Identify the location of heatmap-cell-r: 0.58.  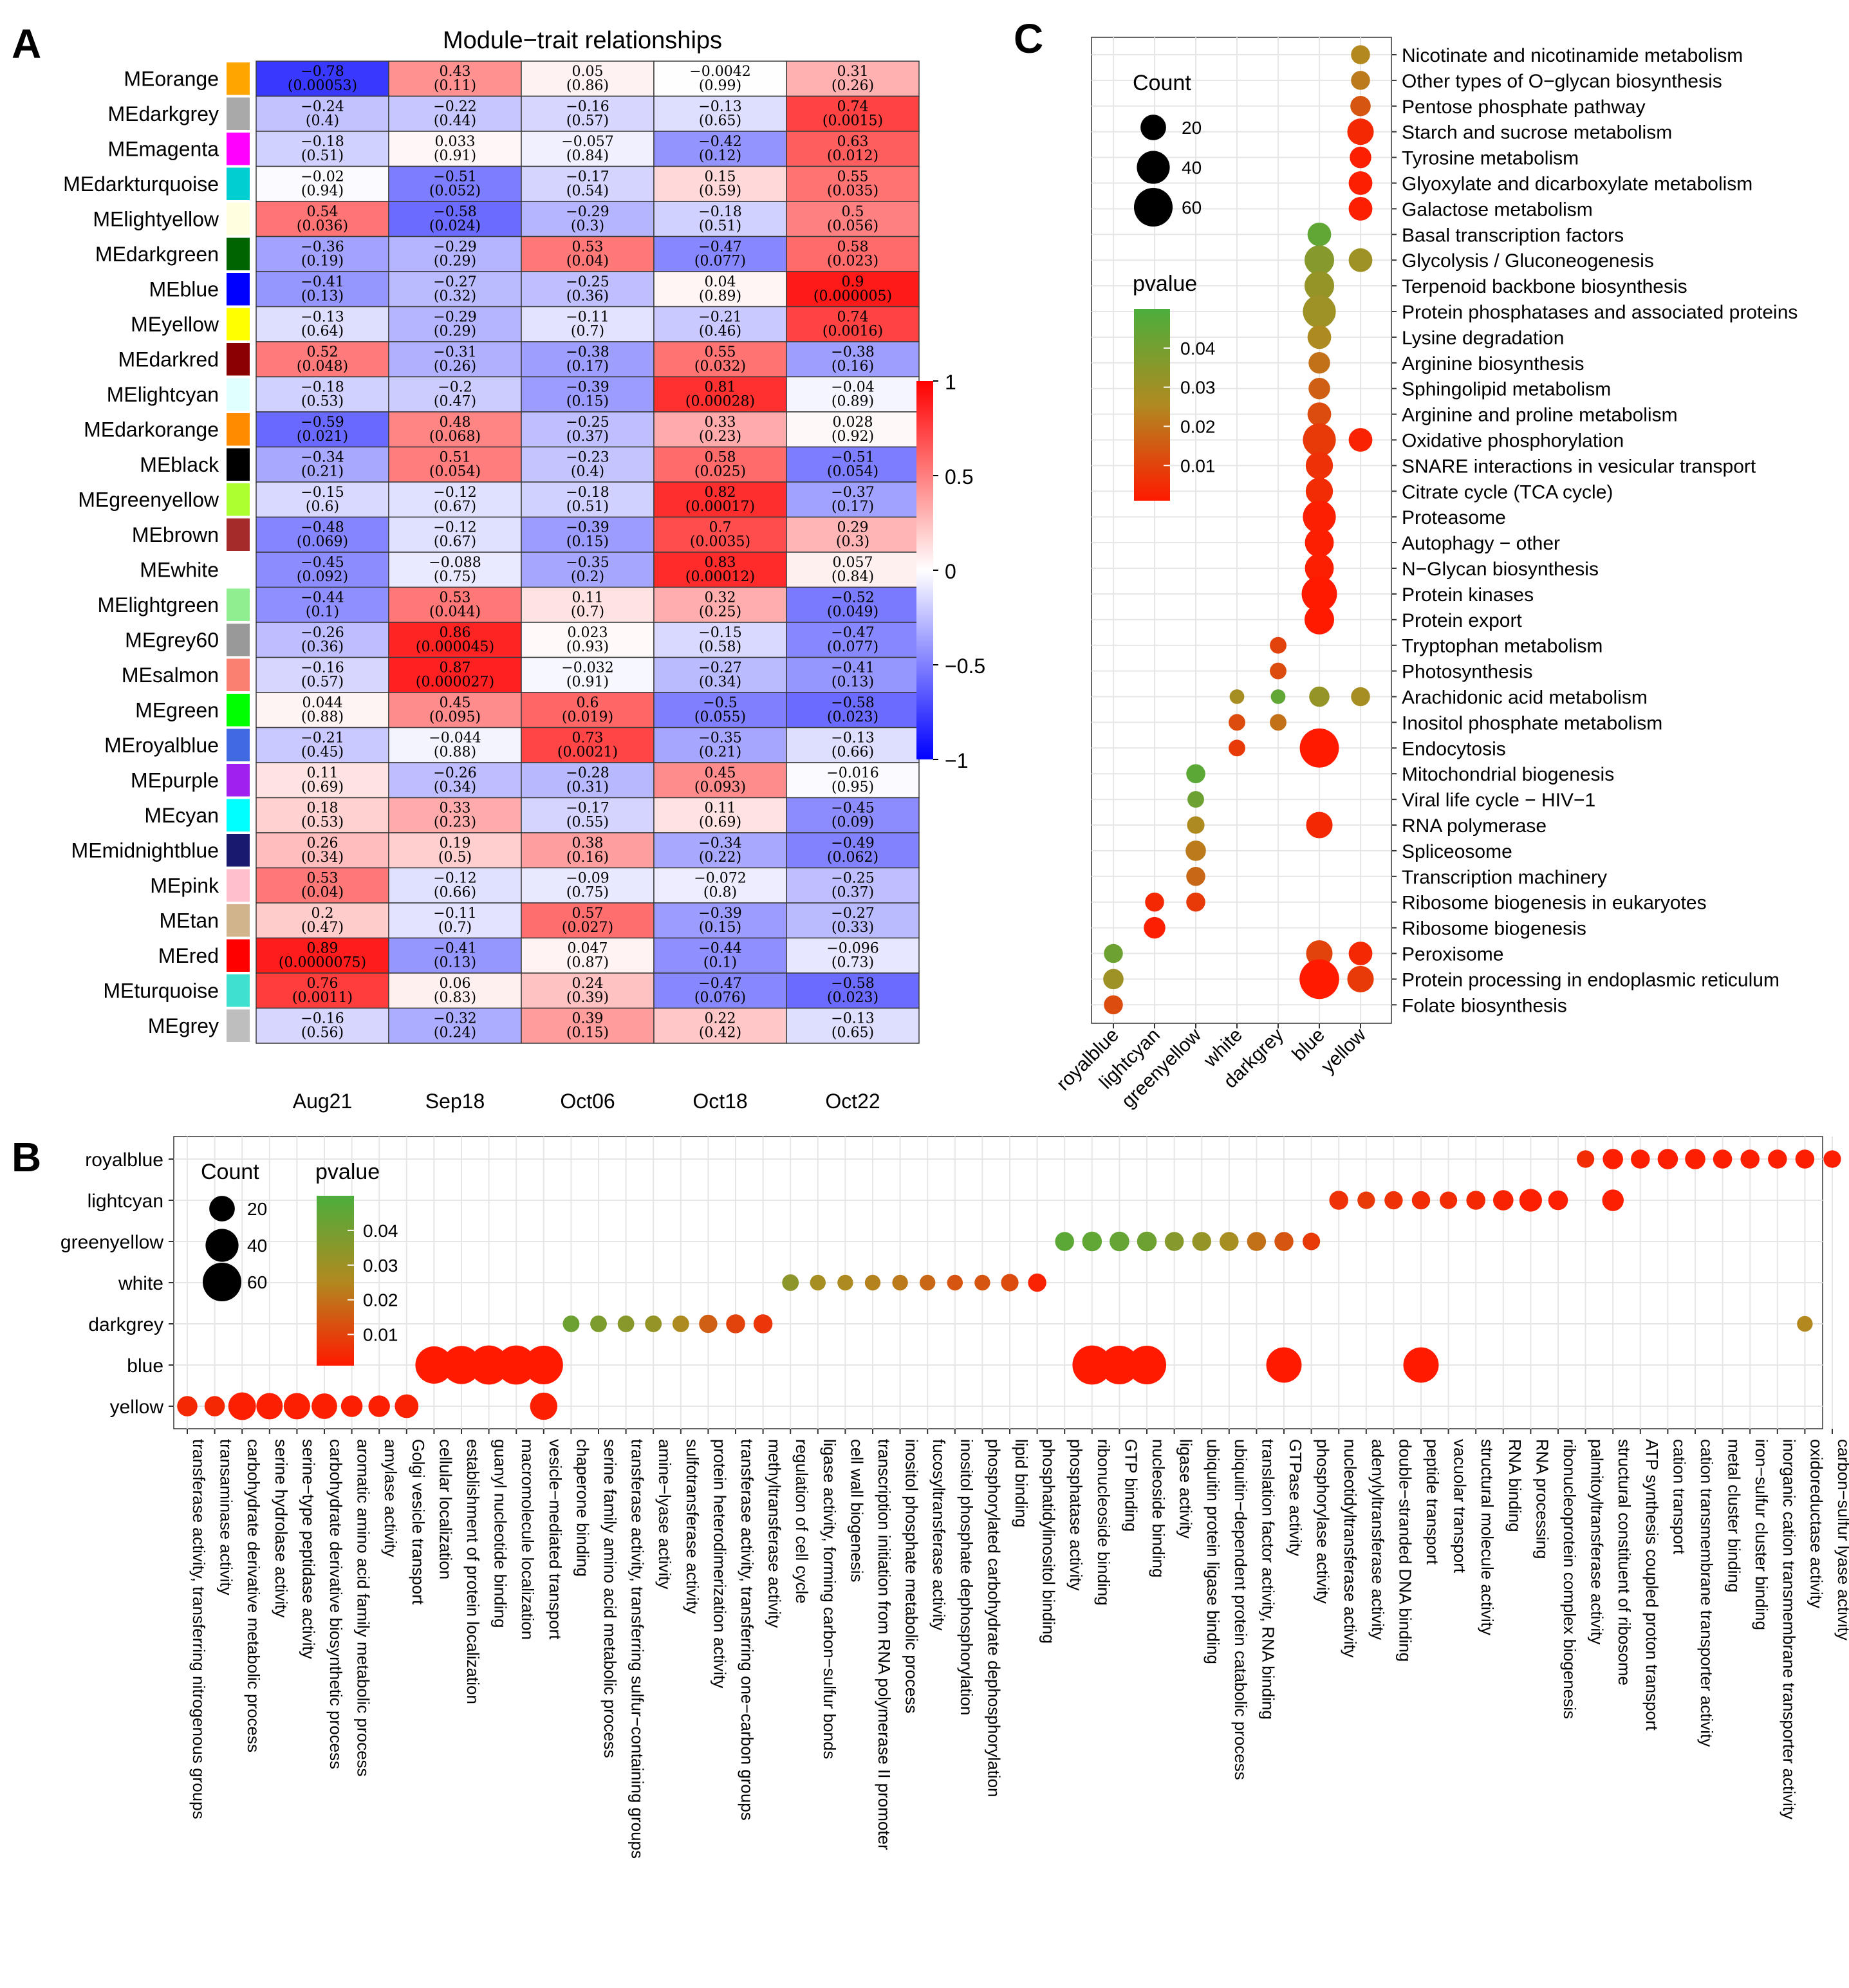
(720, 458).